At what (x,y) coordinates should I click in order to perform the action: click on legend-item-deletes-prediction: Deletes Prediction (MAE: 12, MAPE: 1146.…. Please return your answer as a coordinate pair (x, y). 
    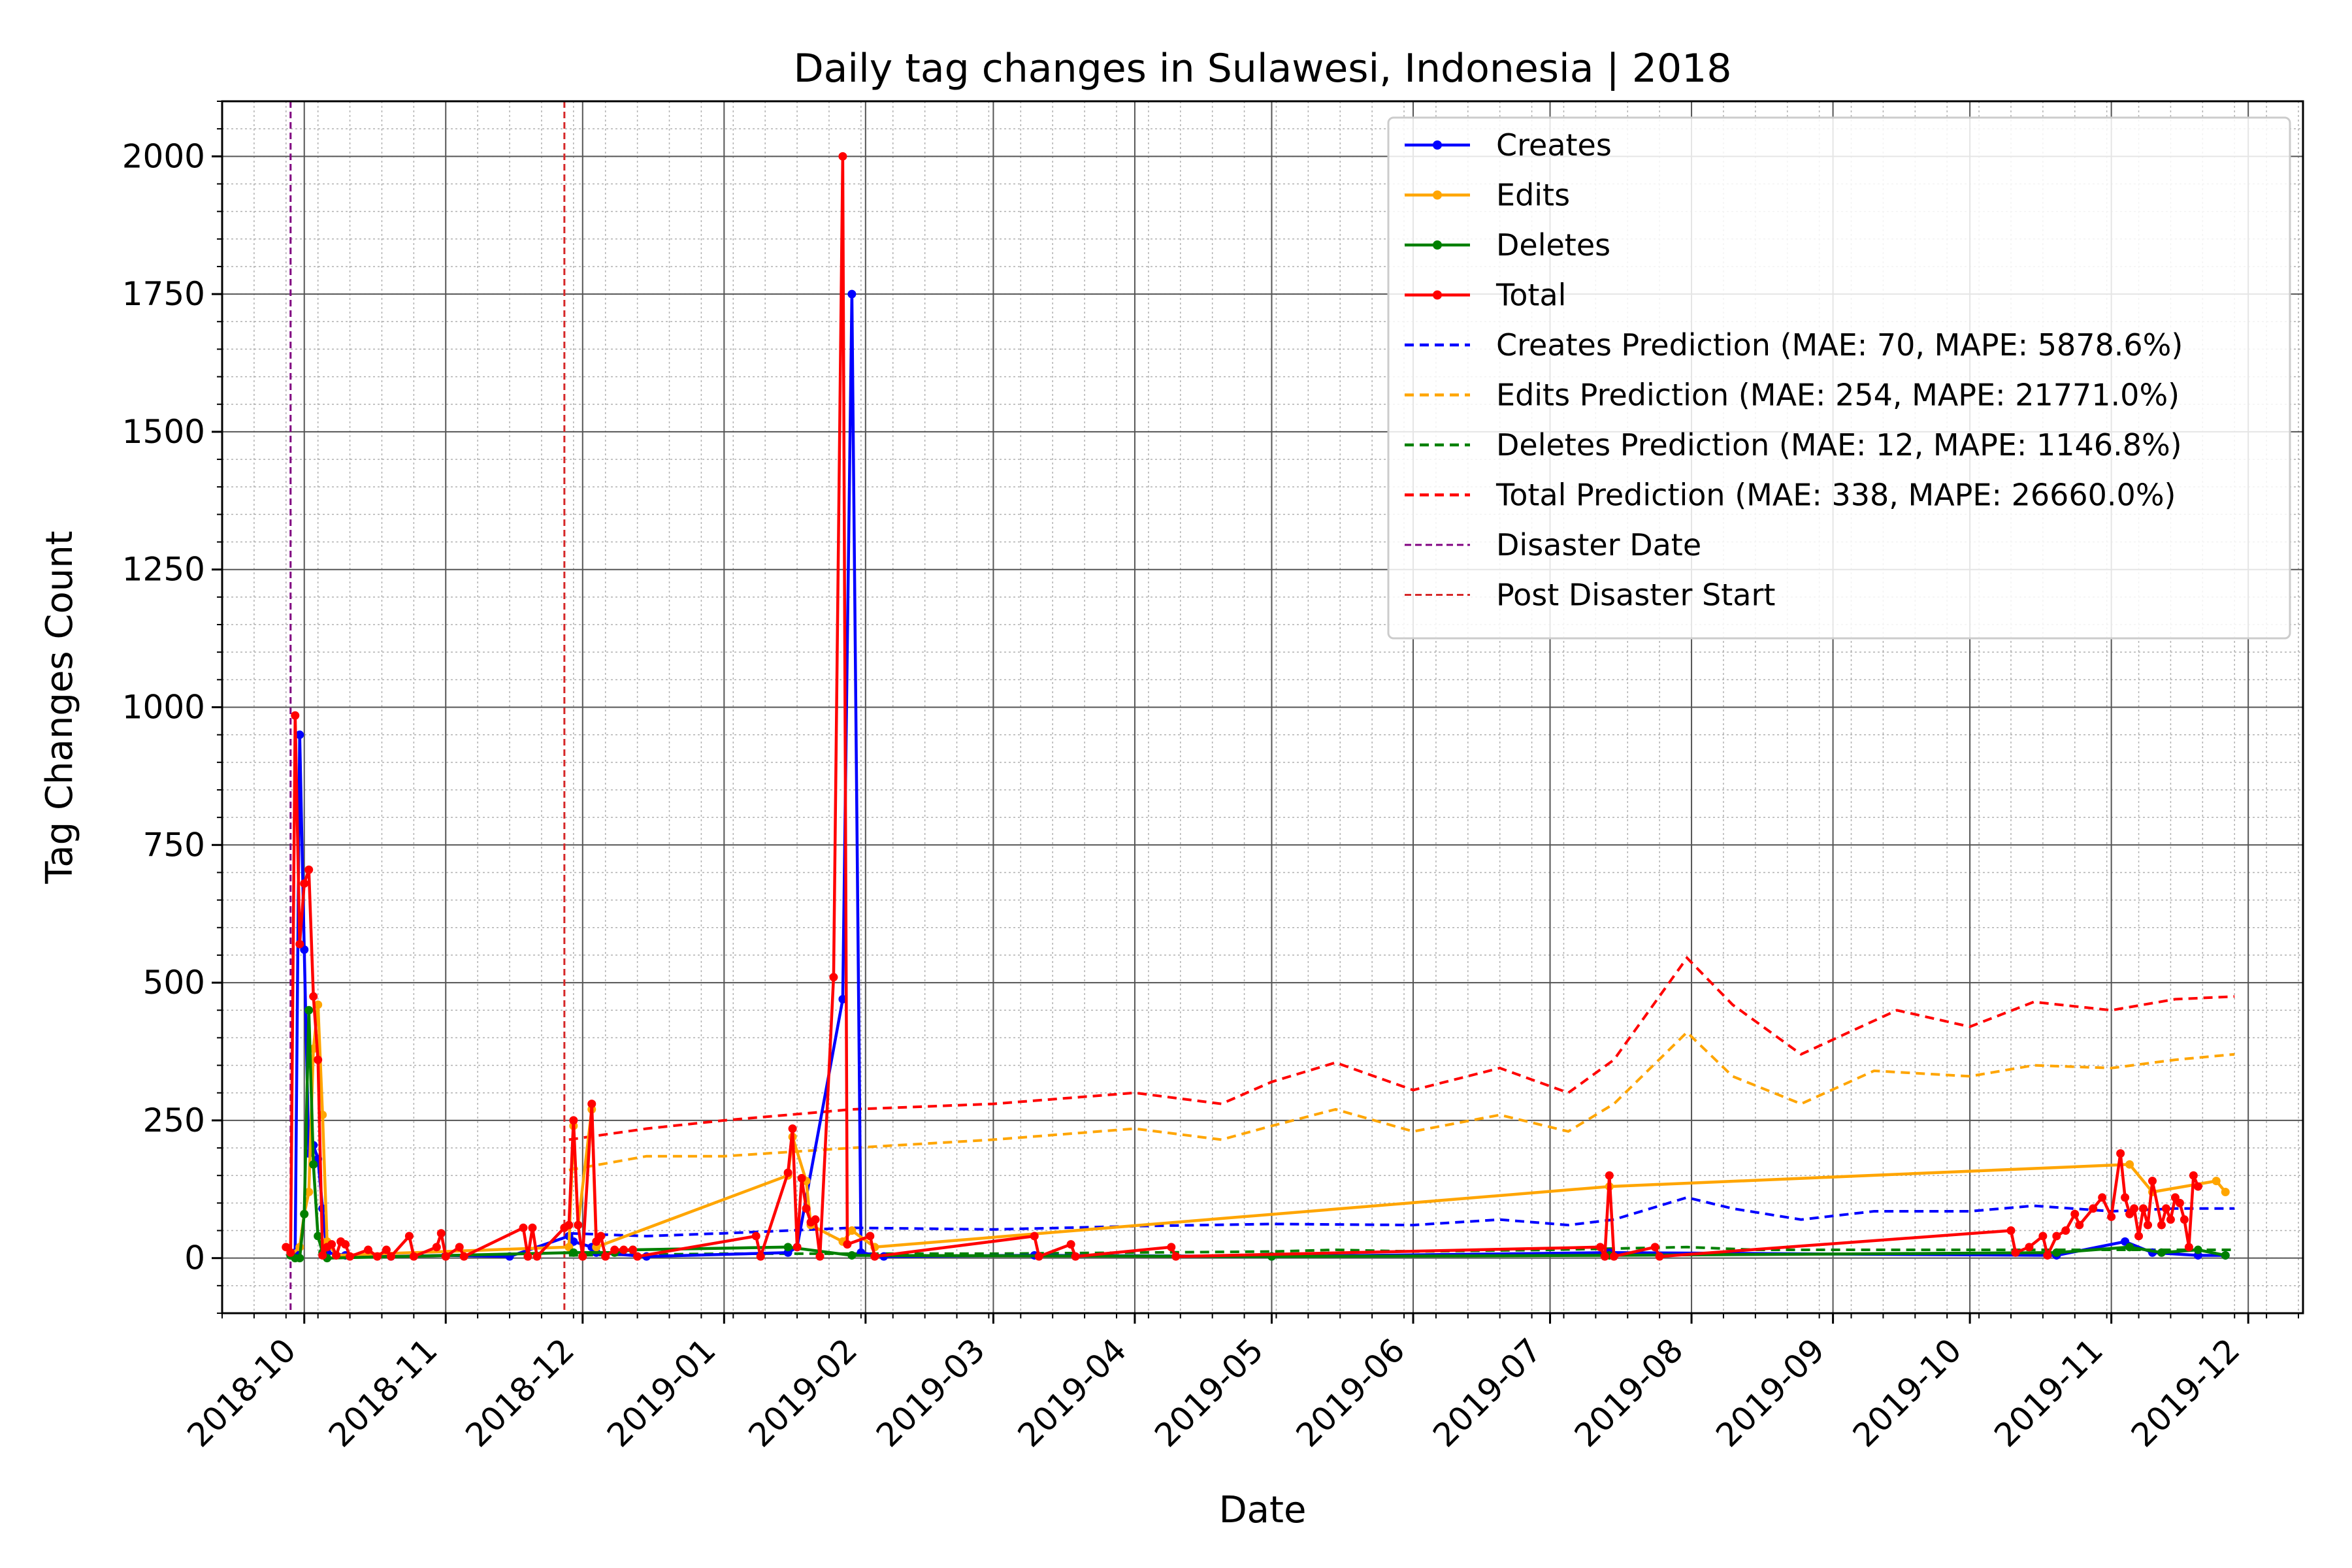
    Looking at the image, I should click on (1793, 445).